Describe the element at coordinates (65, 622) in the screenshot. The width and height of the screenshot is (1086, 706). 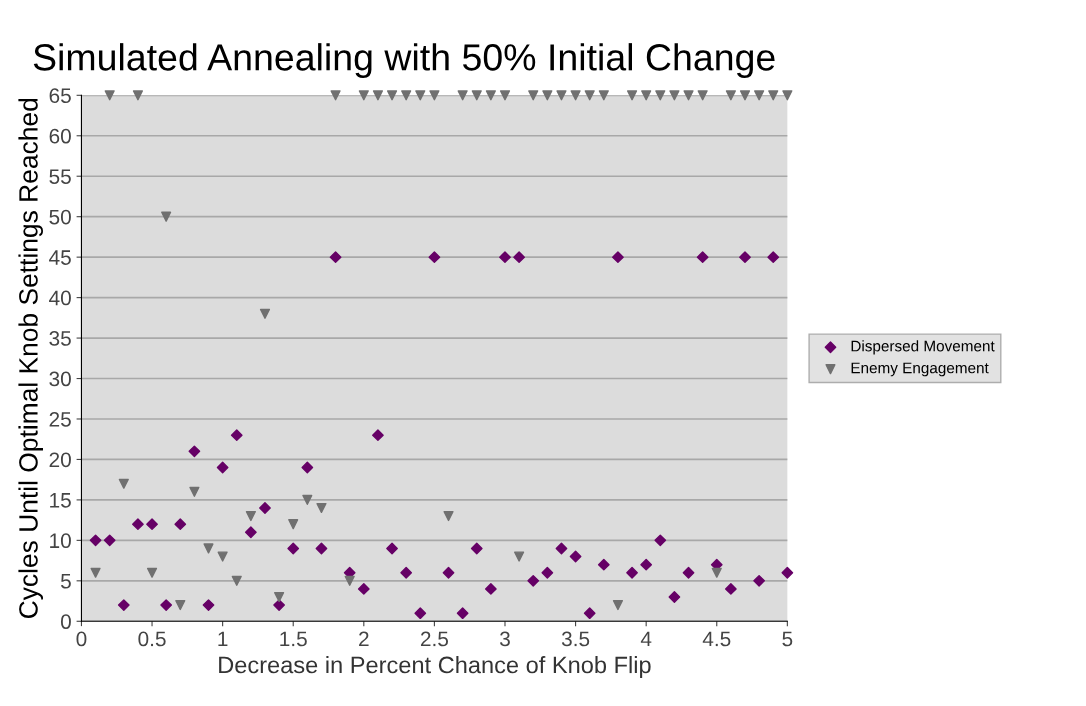
I see `y-tick-label: 0` at that location.